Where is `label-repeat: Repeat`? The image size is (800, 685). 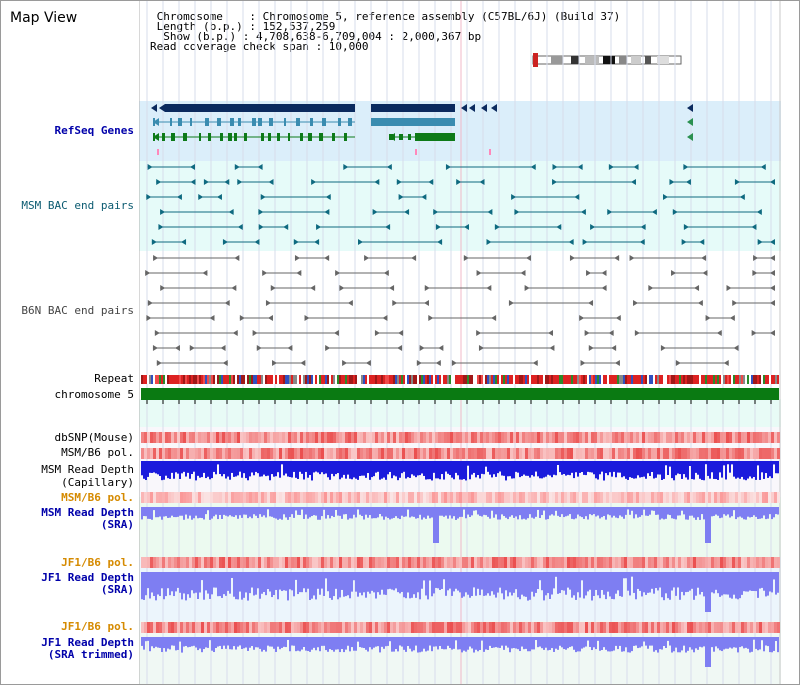
label-repeat: Repeat is located at coordinates (114, 378).